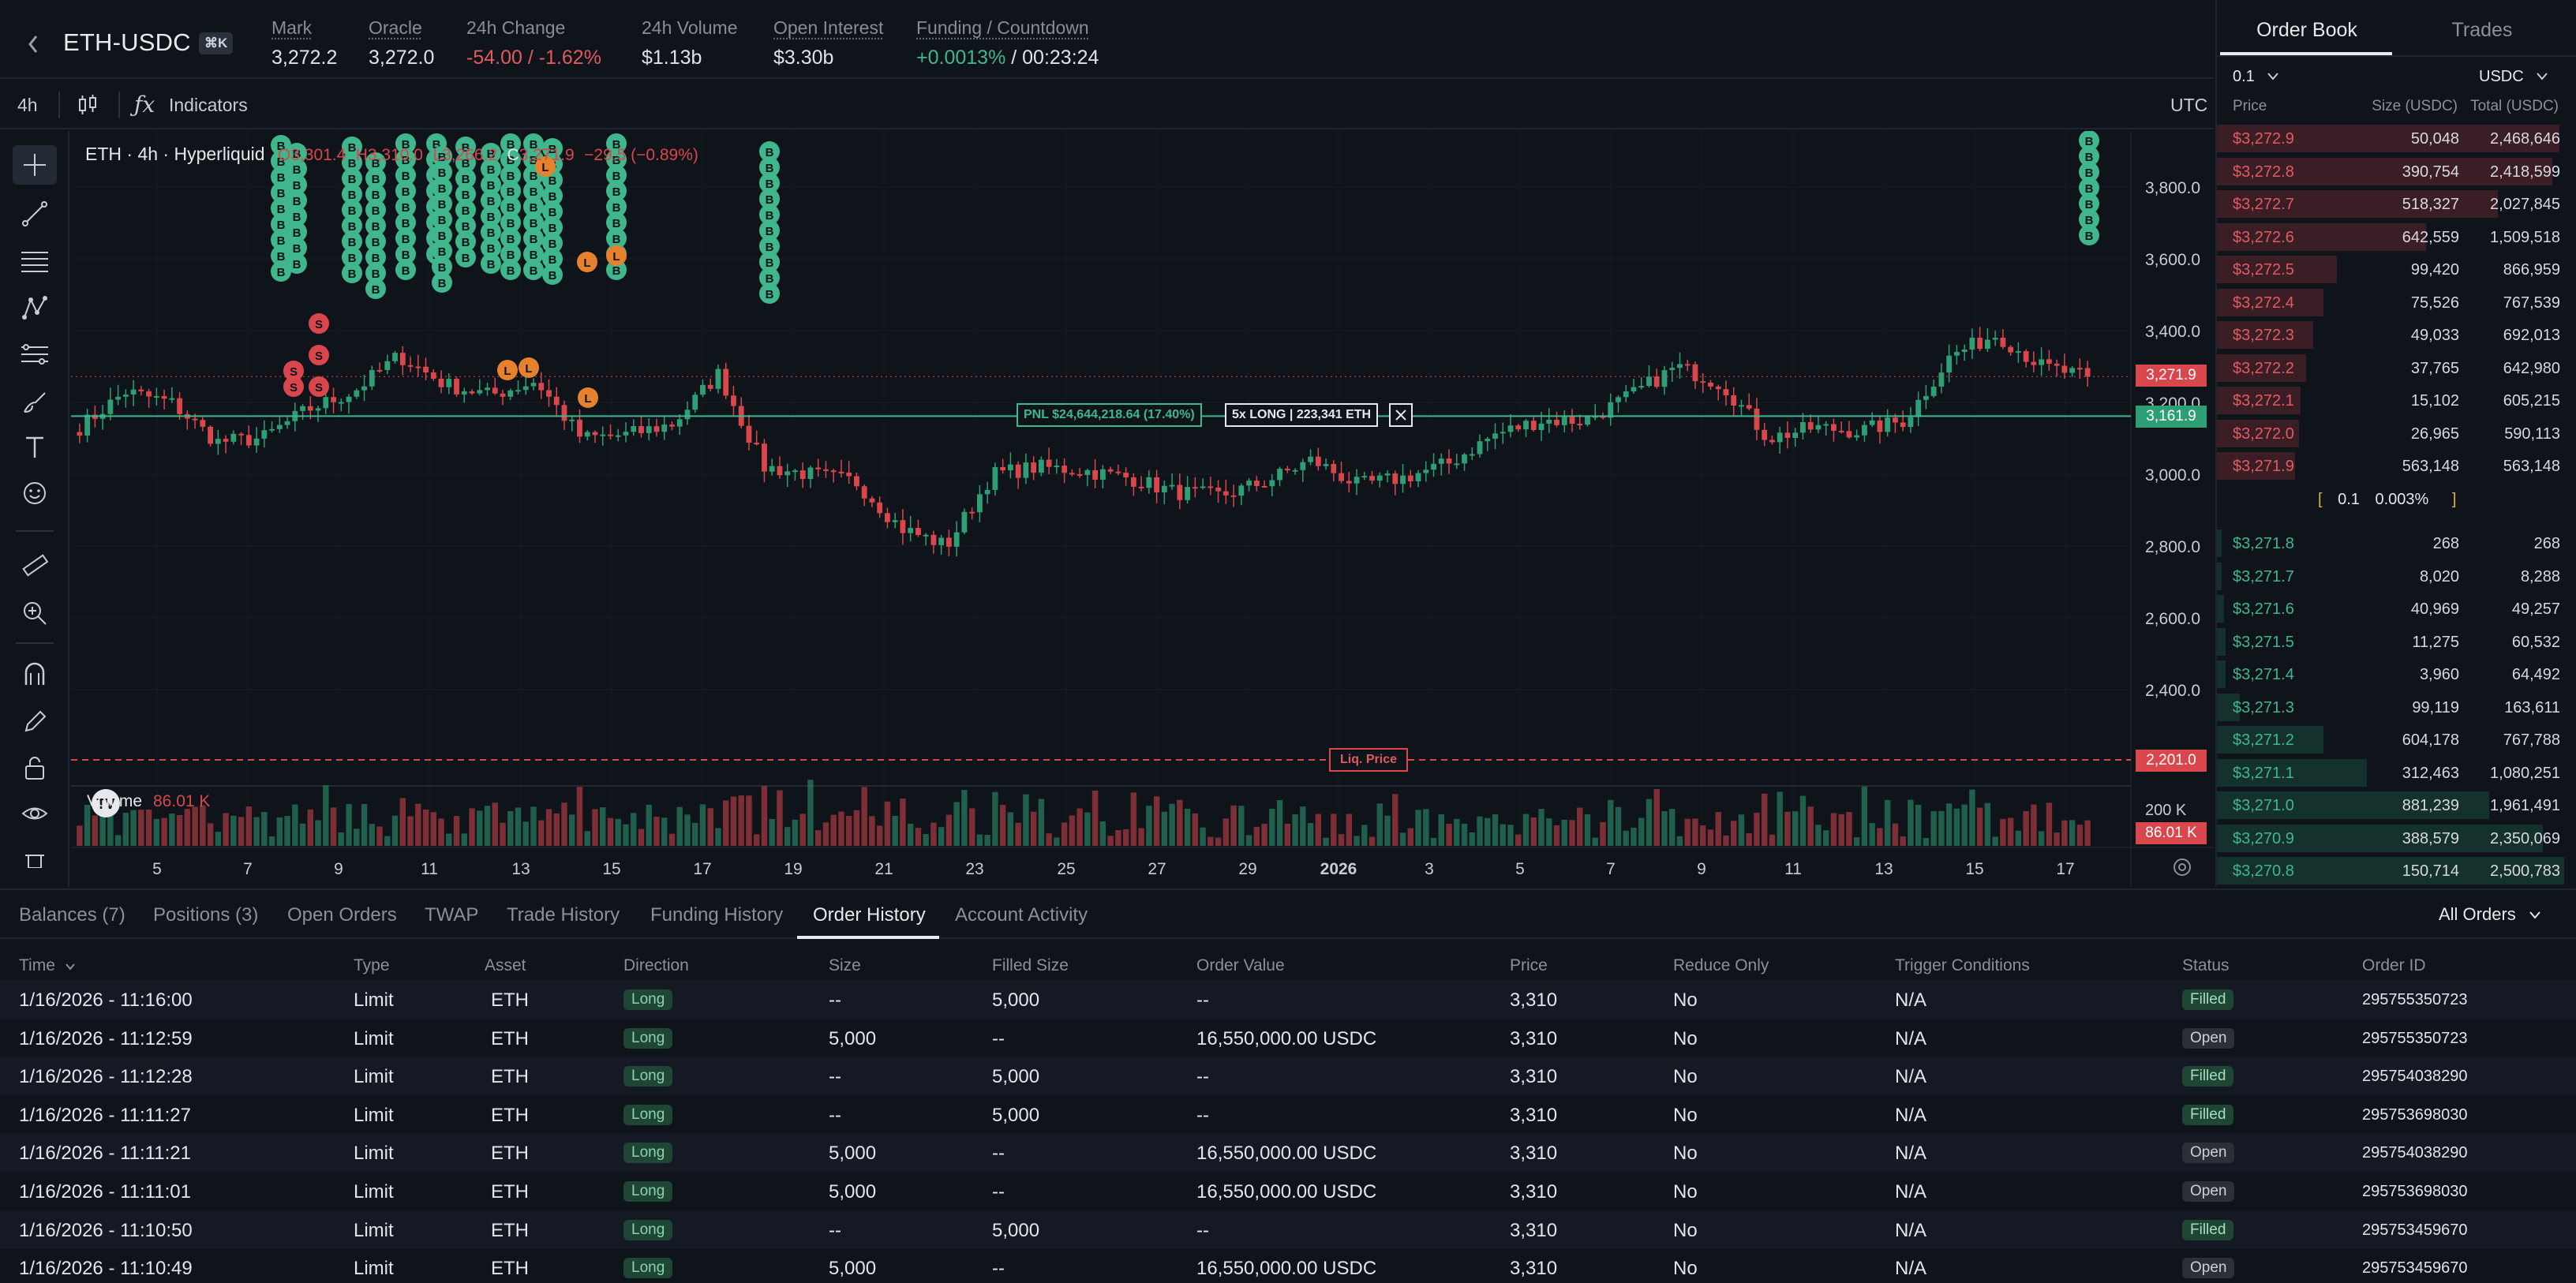  I want to click on pattern-icon, so click(35, 308).